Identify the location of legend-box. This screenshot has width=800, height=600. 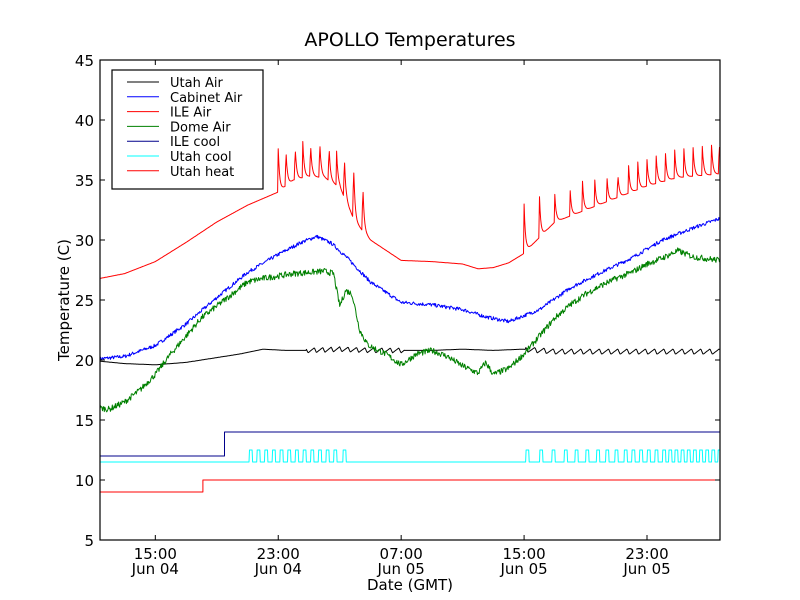
(187, 129).